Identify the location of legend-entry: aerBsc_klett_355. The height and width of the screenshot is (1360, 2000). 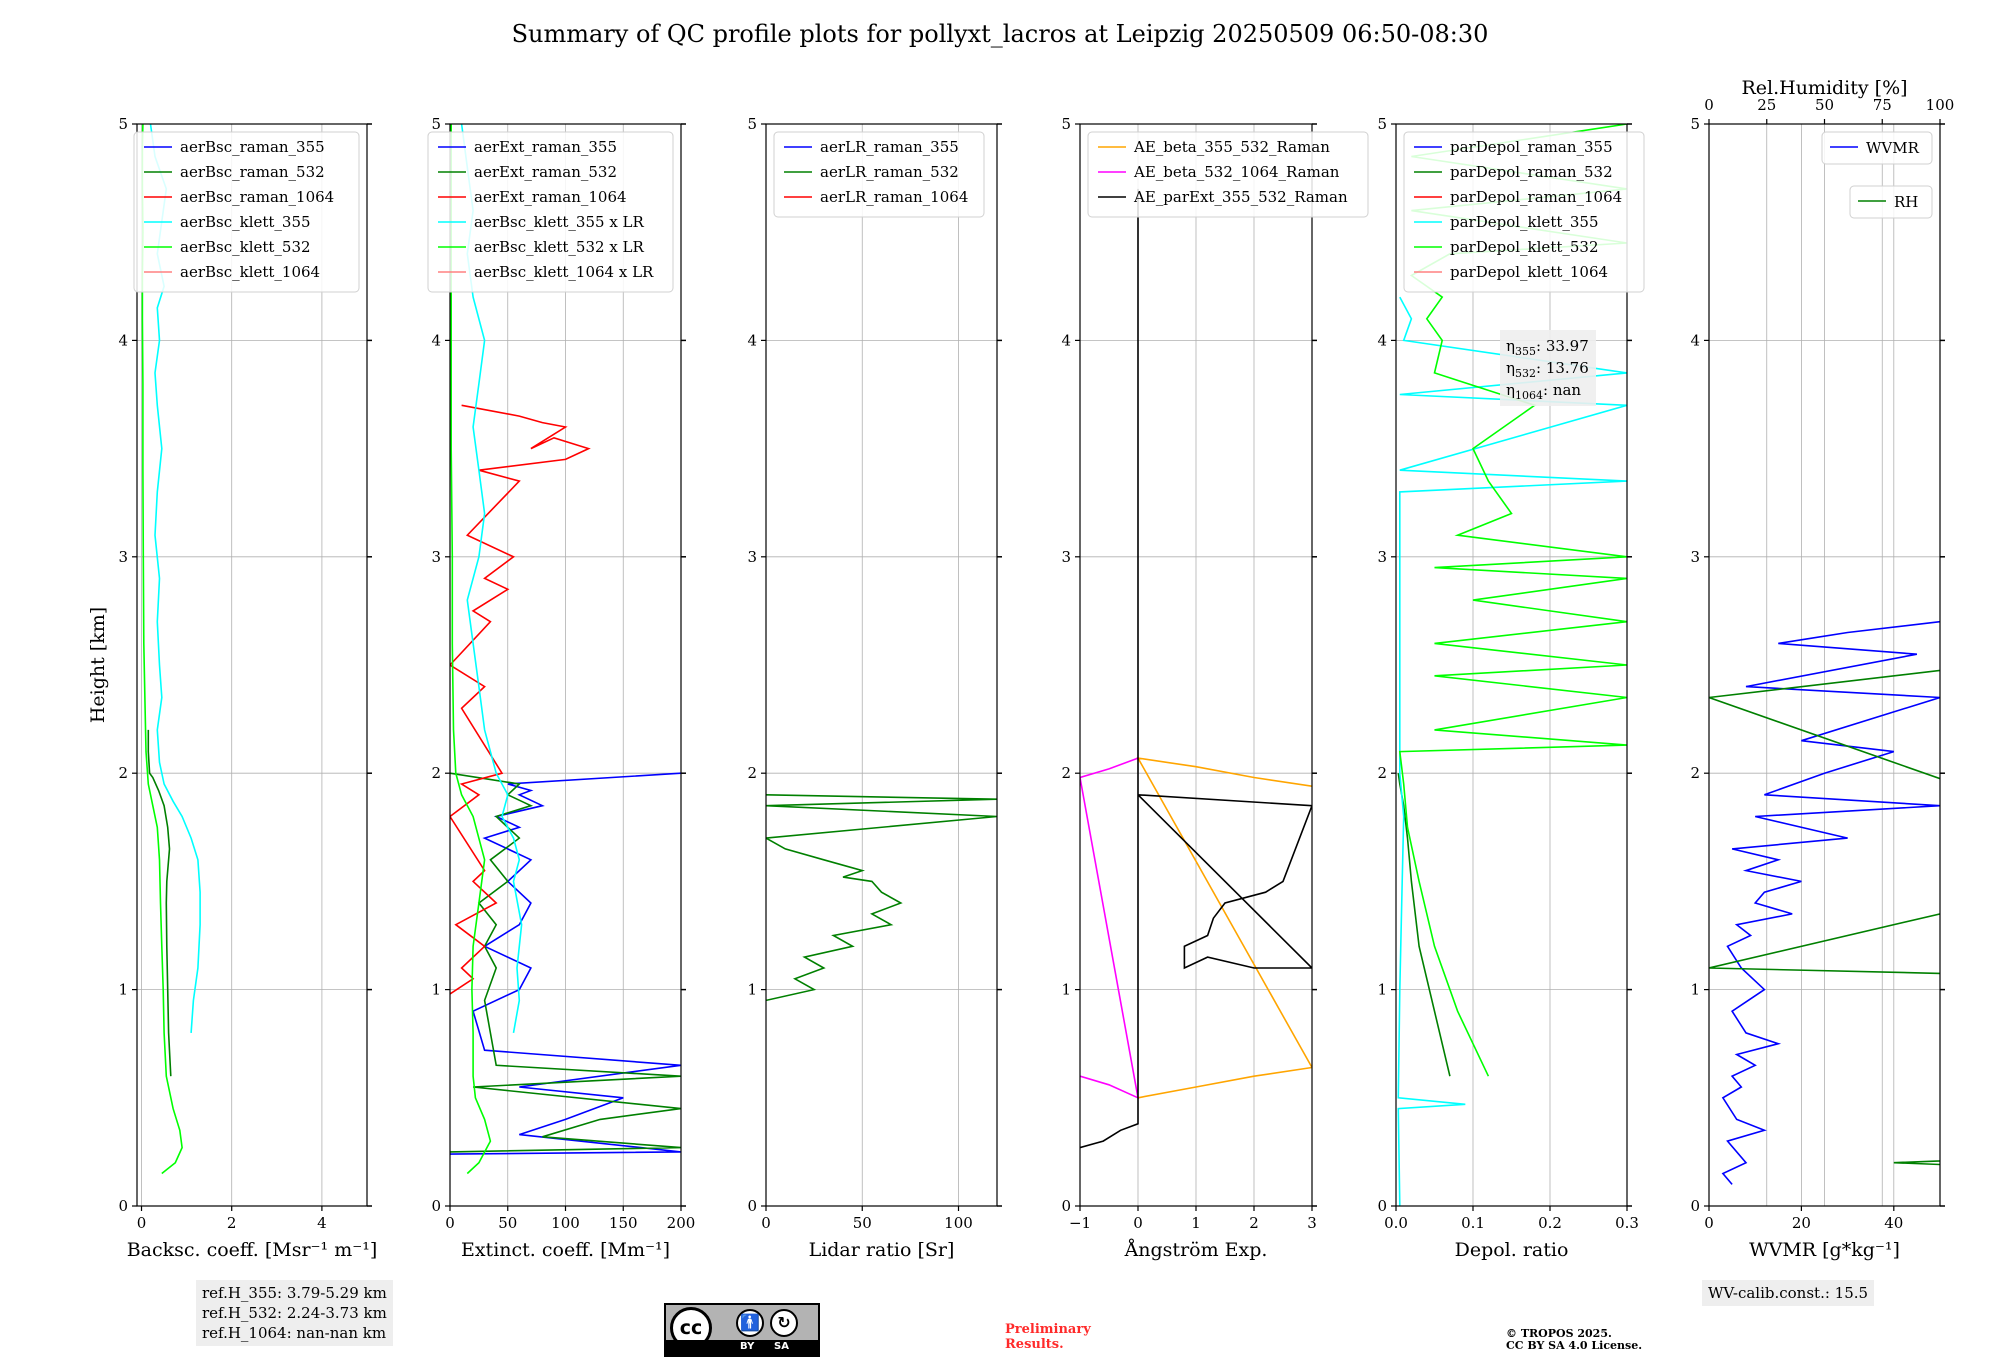
(245, 222).